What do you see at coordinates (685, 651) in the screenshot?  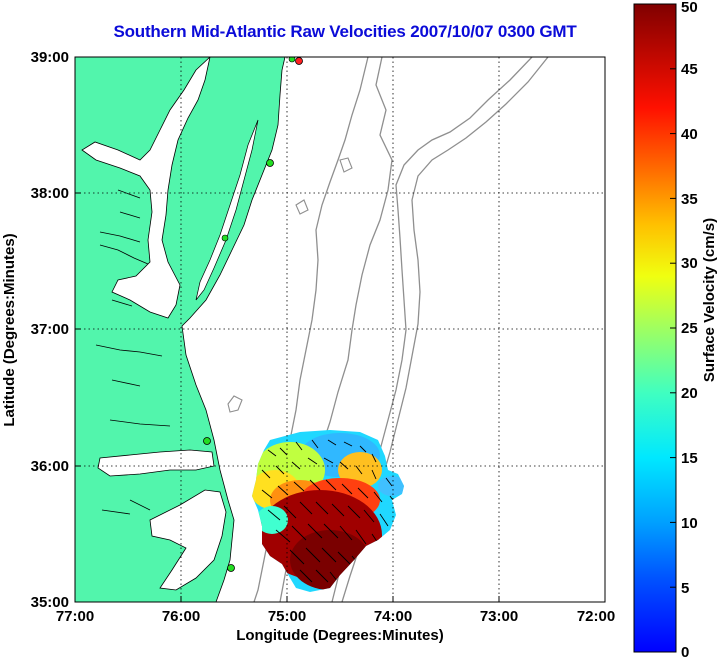 I see `colorbar-tick: 0` at bounding box center [685, 651].